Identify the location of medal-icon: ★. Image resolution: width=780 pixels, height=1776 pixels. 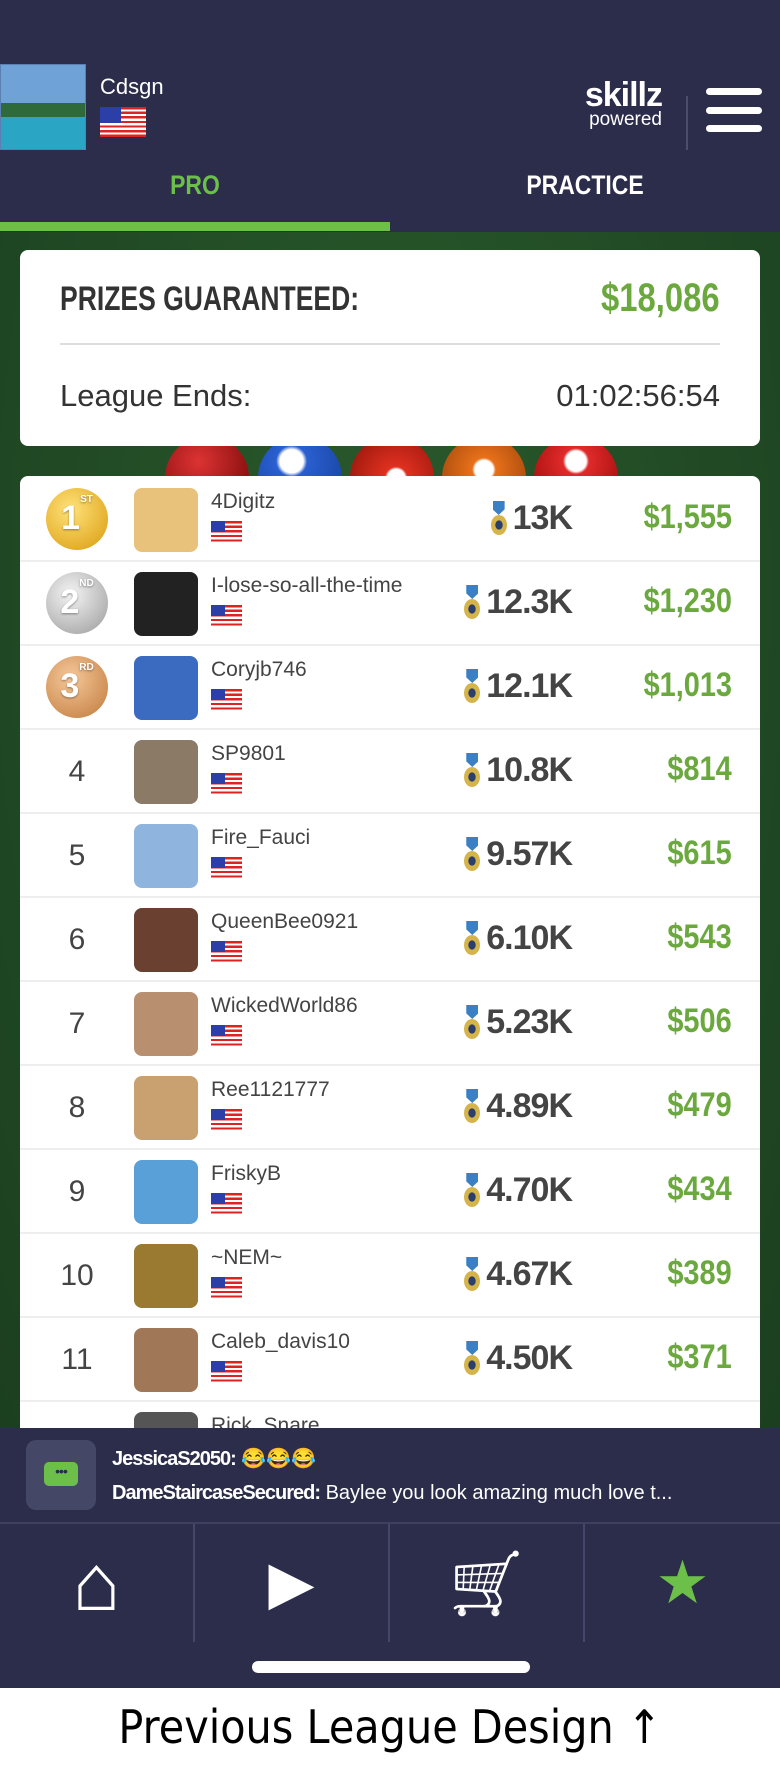
(682, 1582).